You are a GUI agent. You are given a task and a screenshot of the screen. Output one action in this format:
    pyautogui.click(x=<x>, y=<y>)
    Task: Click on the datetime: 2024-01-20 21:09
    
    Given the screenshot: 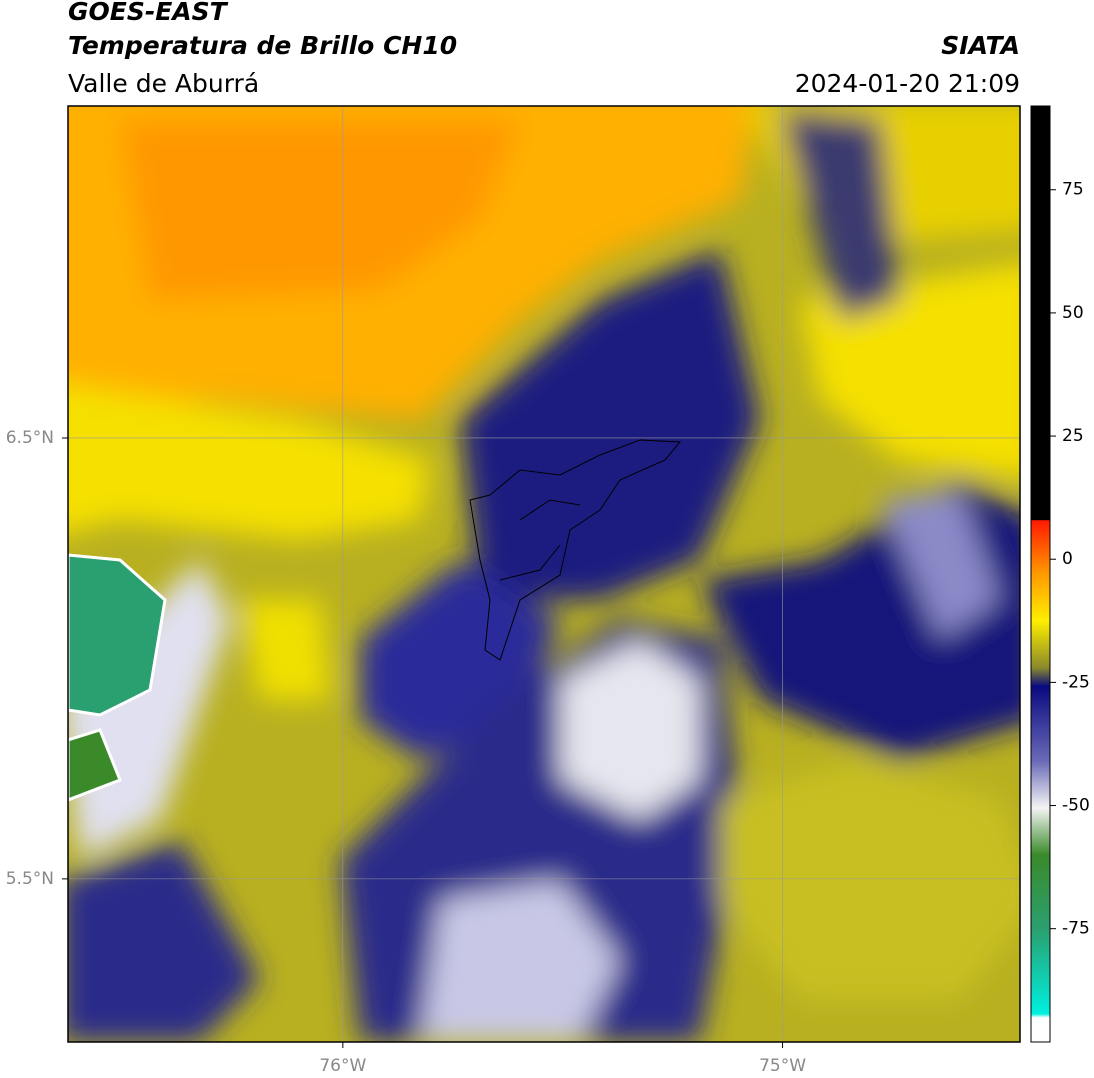 What is the action you would take?
    pyautogui.click(x=907, y=83)
    